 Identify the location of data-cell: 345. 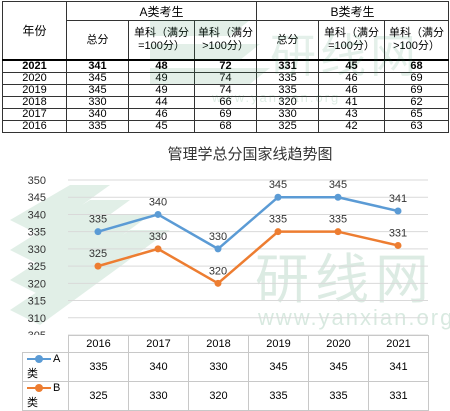
(278, 367).